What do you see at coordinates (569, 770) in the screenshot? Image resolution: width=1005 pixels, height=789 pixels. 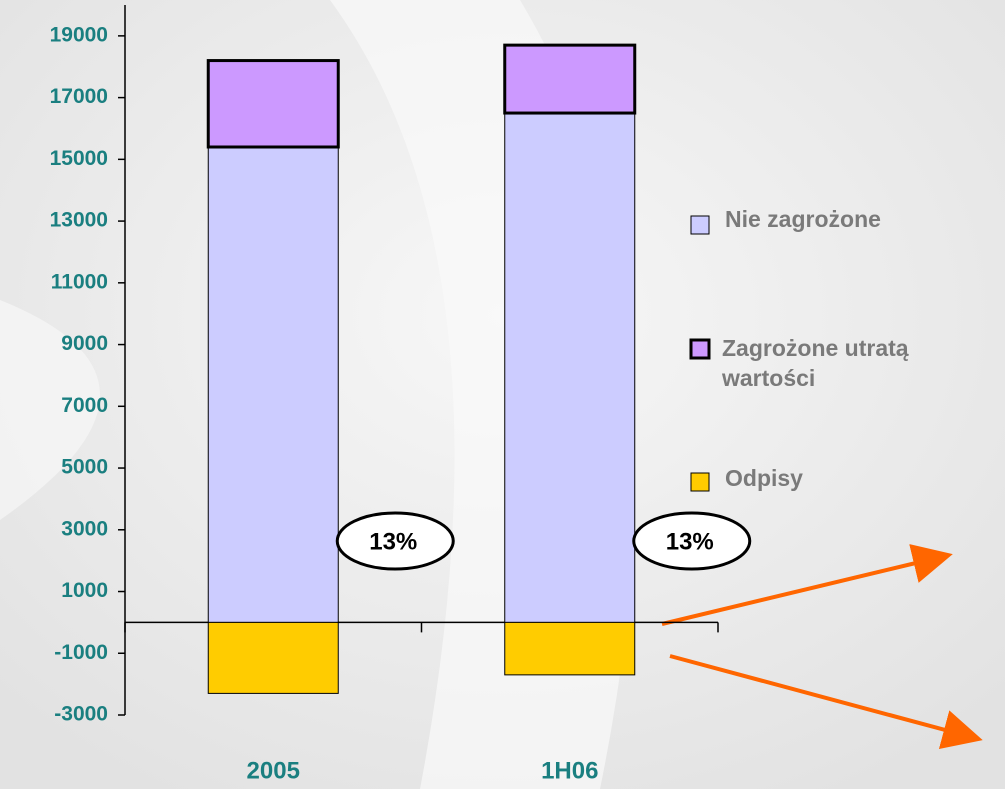 I see `x-tick-label: 1H06` at bounding box center [569, 770].